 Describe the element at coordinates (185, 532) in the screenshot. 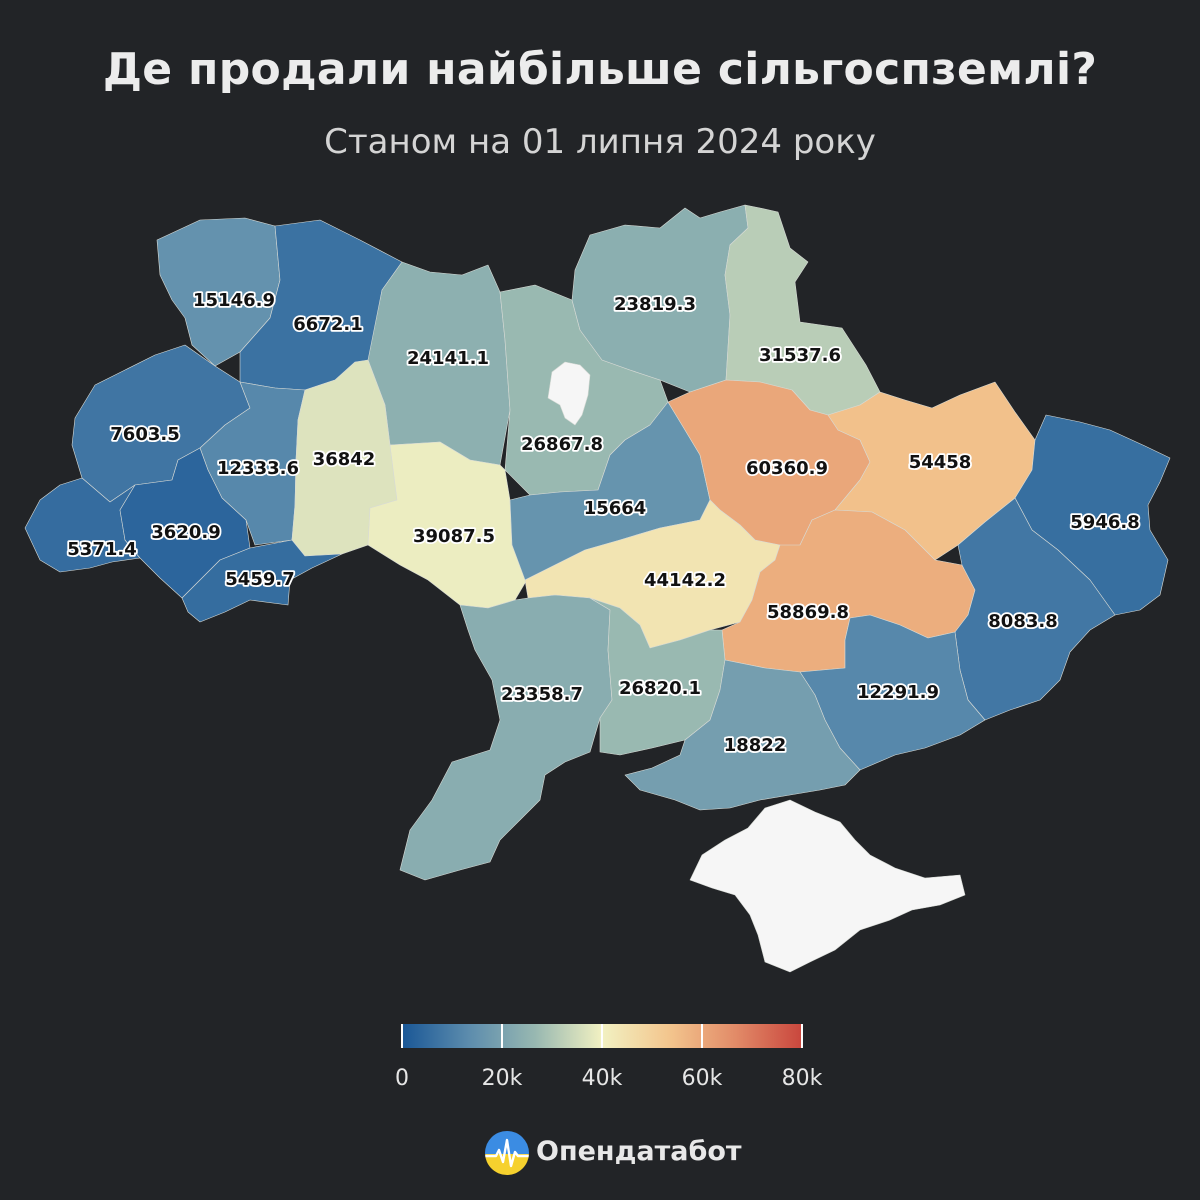

I see `value-label-ivano-frankivsk: 3620.9` at that location.